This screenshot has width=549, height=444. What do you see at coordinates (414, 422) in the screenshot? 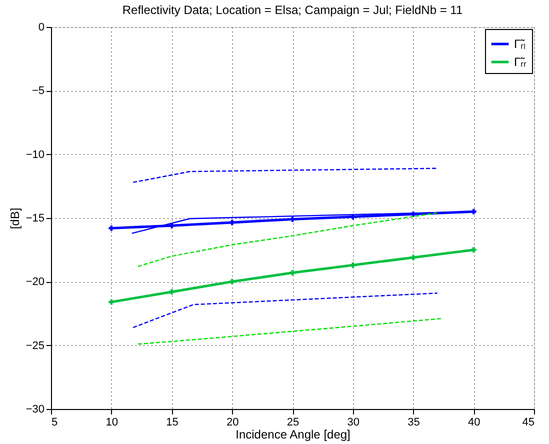
I see `x-tick-label: 35` at bounding box center [414, 422].